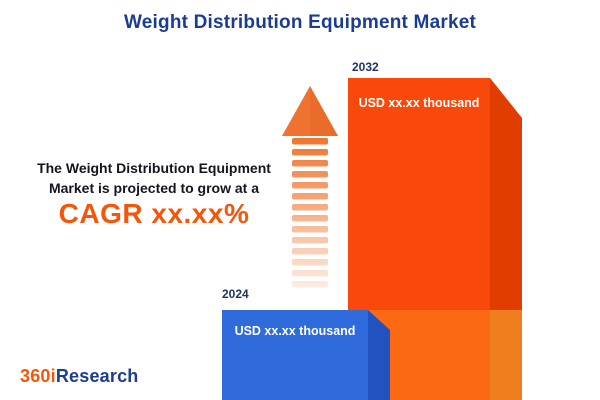 This screenshot has height=400, width=600. Describe the element at coordinates (97, 376) in the screenshot. I see `brand-logo-suffix: Research` at that location.